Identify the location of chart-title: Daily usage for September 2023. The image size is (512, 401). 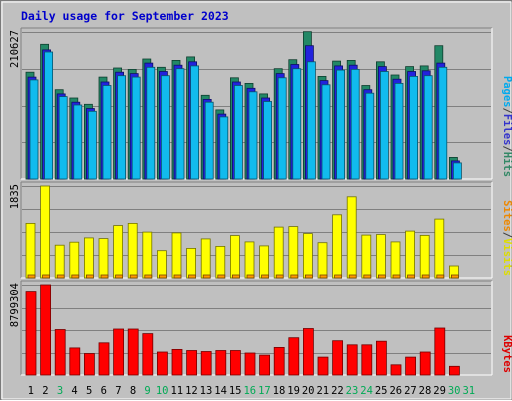
(125, 16).